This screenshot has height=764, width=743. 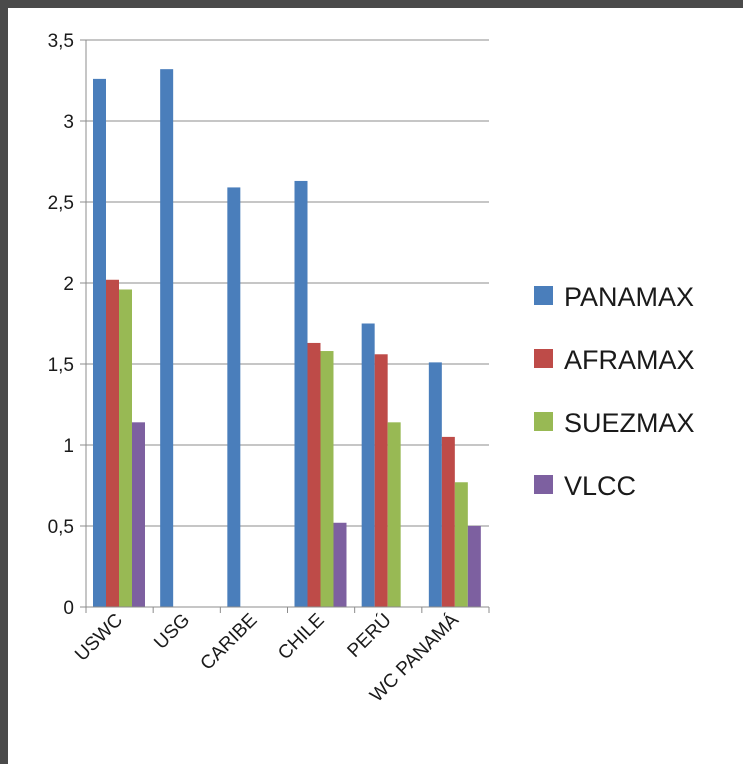 What do you see at coordinates (629, 297) in the screenshot?
I see `legend-label-panamax: PANAMAX` at bounding box center [629, 297].